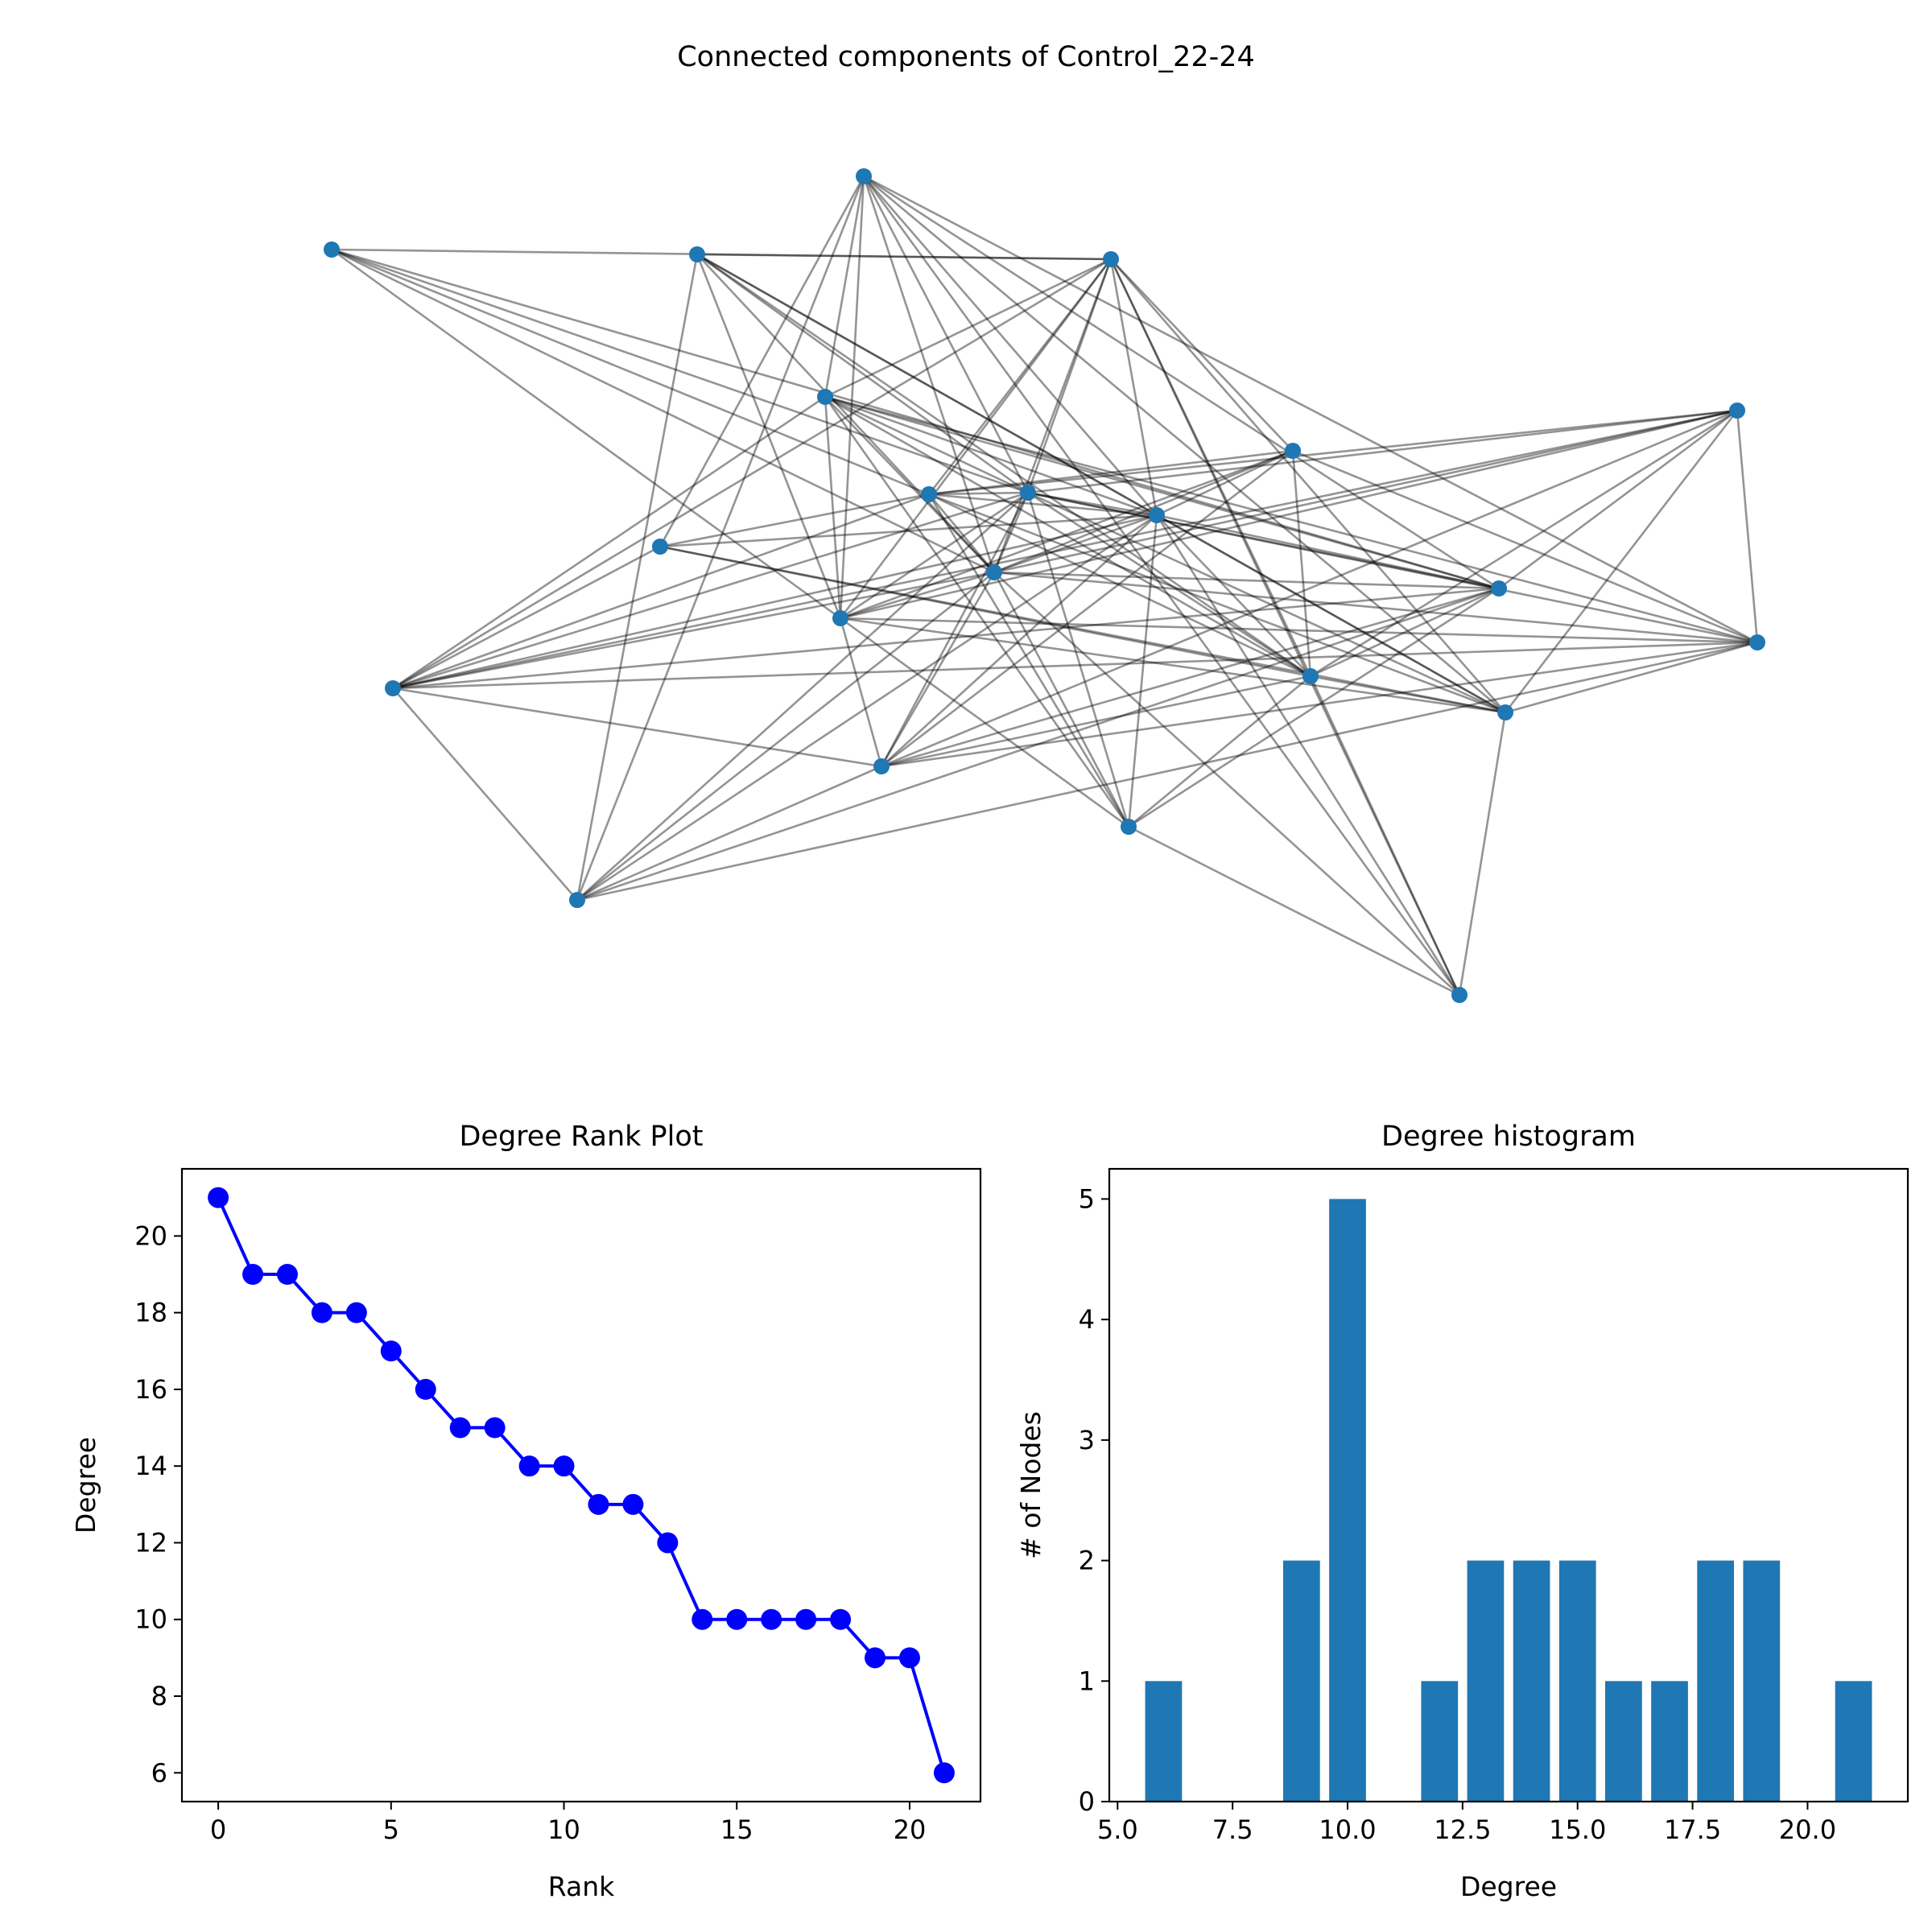 This screenshot has height=1932, width=1932. Describe the element at coordinates (736, 1829) in the screenshot. I see `rank-xtick-label: 15` at that location.